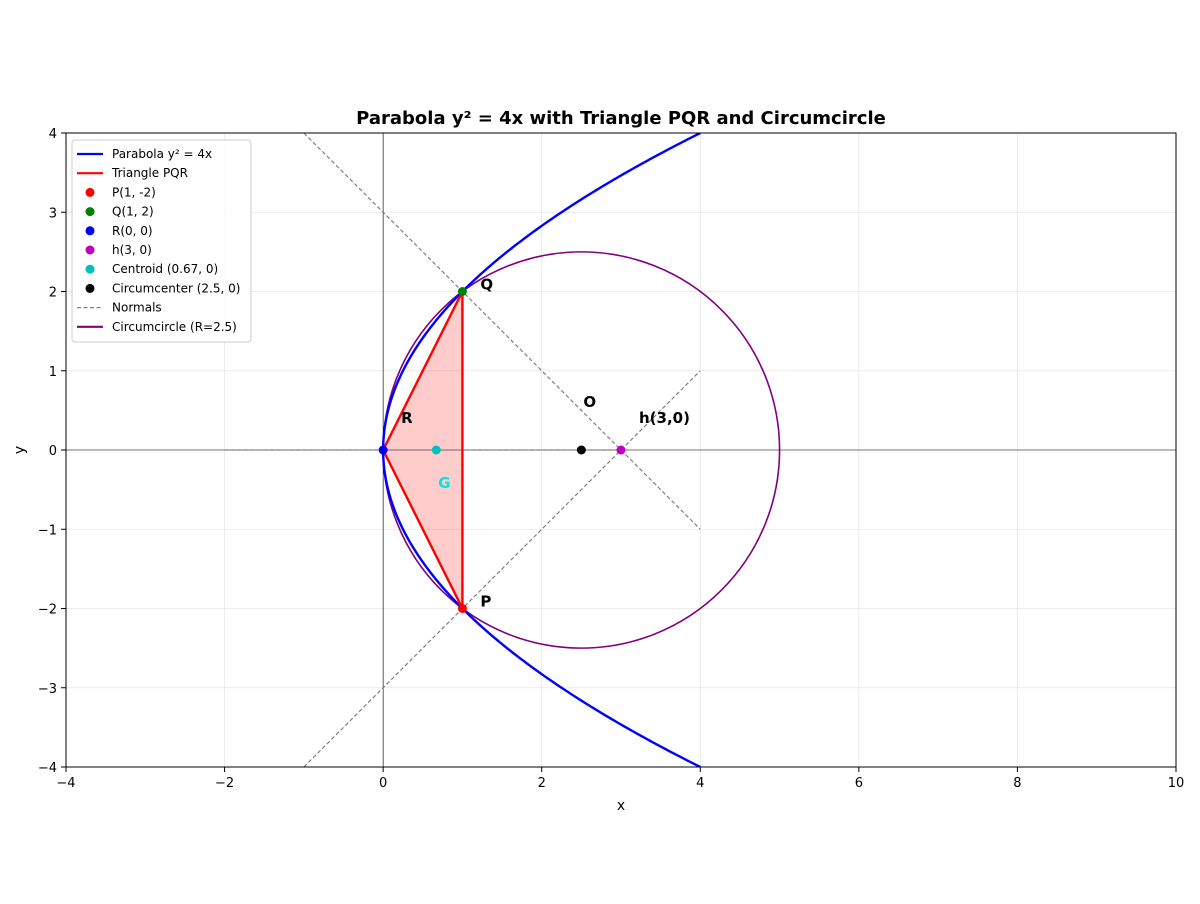 The width and height of the screenshot is (1200, 904). What do you see at coordinates (53, 293) in the screenshot?
I see `y-tick-label: 2` at bounding box center [53, 293].